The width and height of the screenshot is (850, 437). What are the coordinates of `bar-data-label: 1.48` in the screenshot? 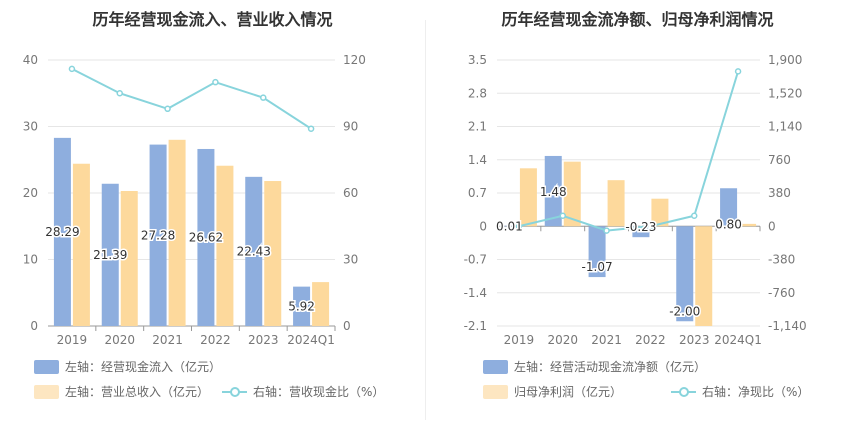 It's located at (553, 192).